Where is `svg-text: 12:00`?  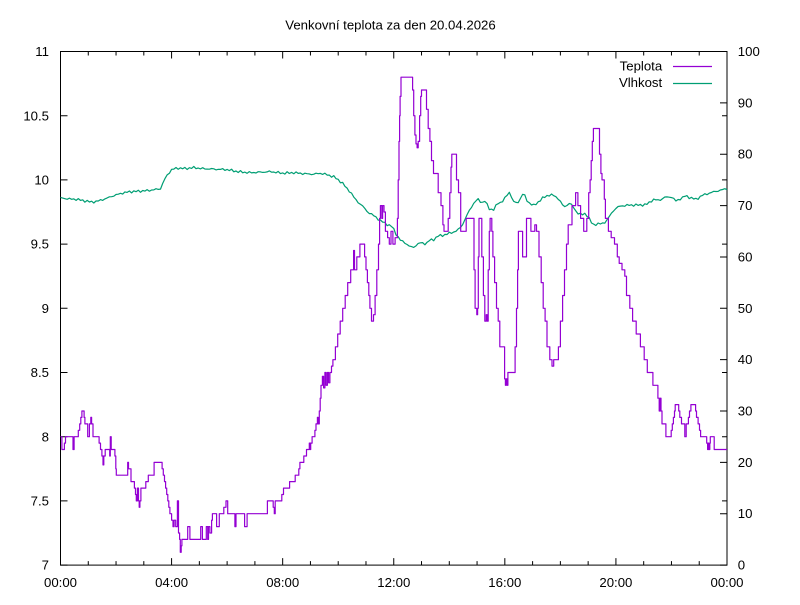
svg-text: 12:00 is located at coordinates (393, 582).